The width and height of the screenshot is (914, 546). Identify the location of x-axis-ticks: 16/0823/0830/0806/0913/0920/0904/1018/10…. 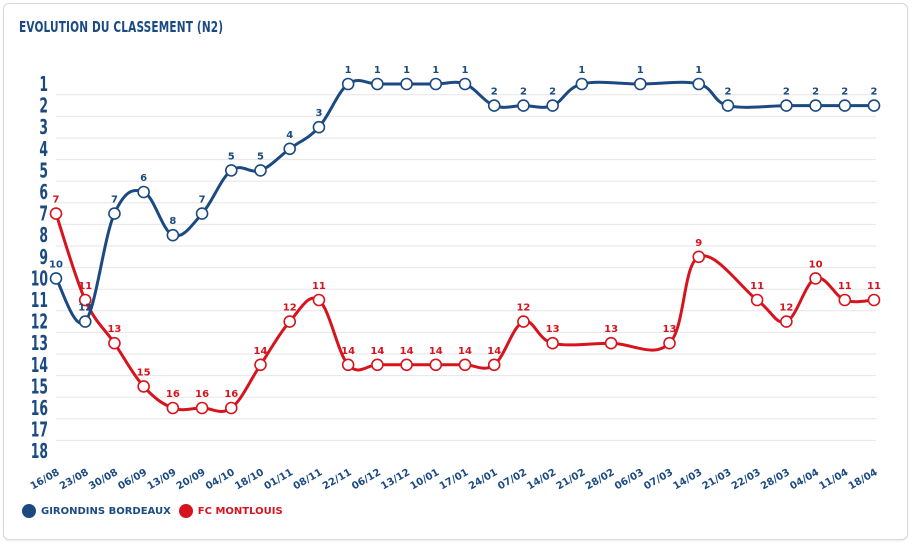
(454, 479).